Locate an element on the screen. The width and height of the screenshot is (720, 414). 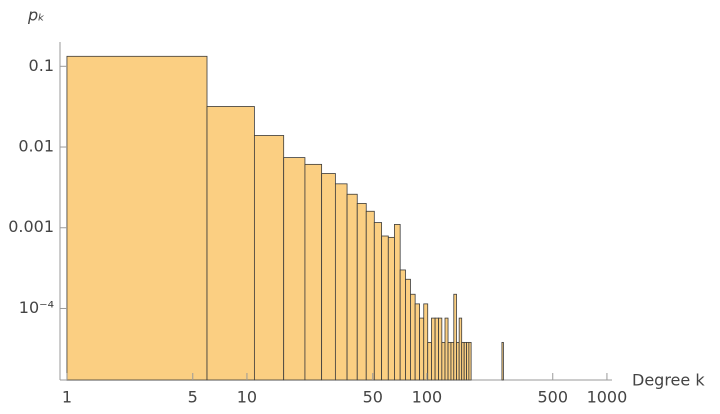
x-tick-label: 100 is located at coordinates (427, 397).